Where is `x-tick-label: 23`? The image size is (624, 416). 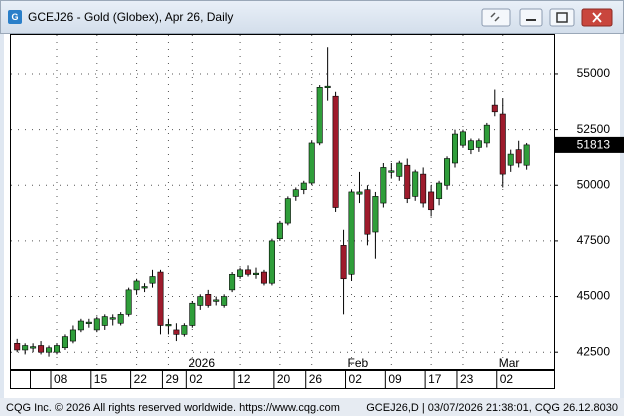 x-tick-label: 23 is located at coordinates (467, 379).